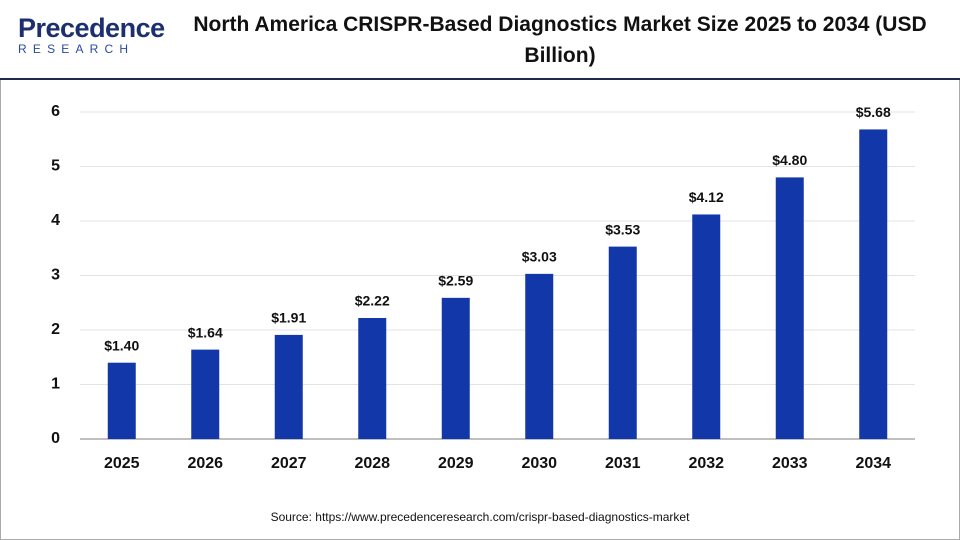  I want to click on brand-sub: RESEARCH, so click(76, 49).